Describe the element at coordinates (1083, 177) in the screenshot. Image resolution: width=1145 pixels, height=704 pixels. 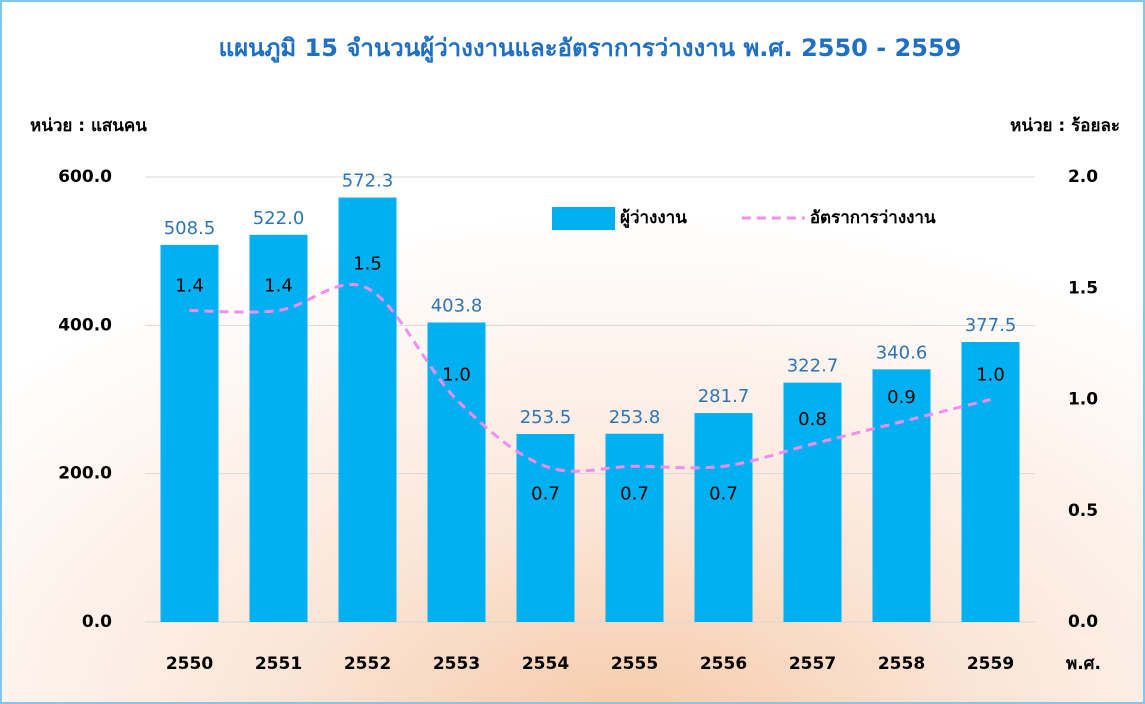
I see `y2-tick-label: 2.0` at that location.